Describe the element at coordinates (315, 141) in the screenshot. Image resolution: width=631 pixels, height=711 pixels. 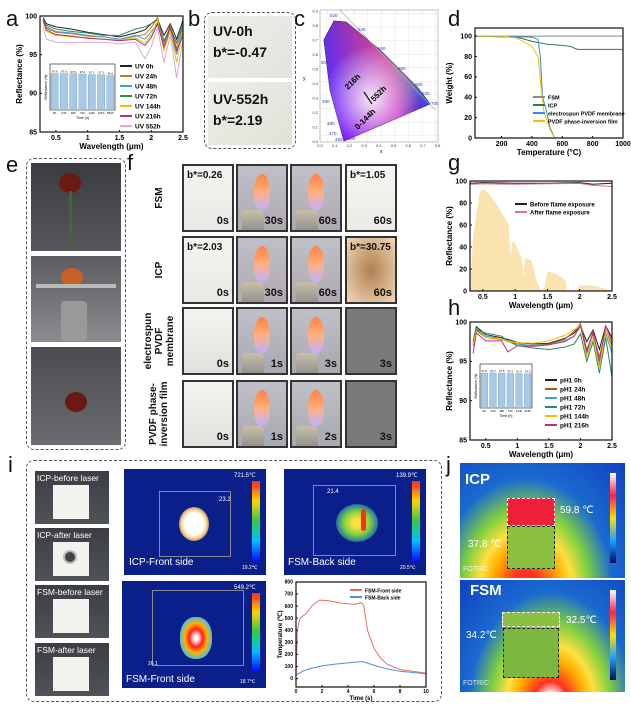
I see `c-ytick: 0.0` at that location.